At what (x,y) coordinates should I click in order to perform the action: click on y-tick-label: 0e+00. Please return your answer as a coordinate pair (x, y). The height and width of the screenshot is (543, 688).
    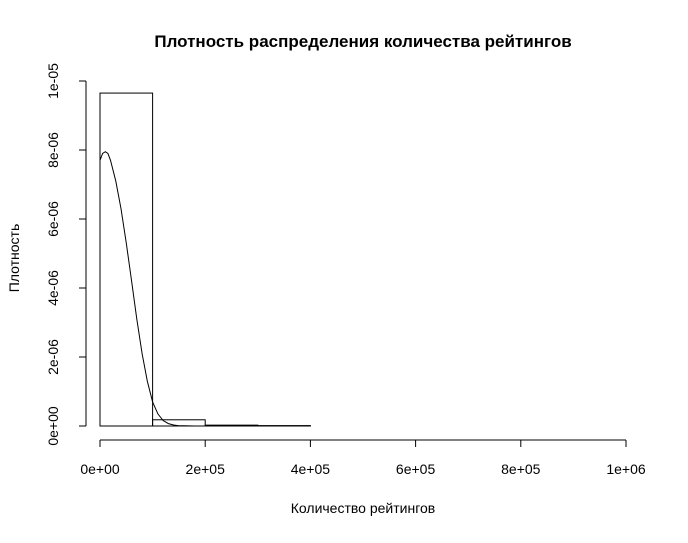
    Looking at the image, I should click on (53, 426).